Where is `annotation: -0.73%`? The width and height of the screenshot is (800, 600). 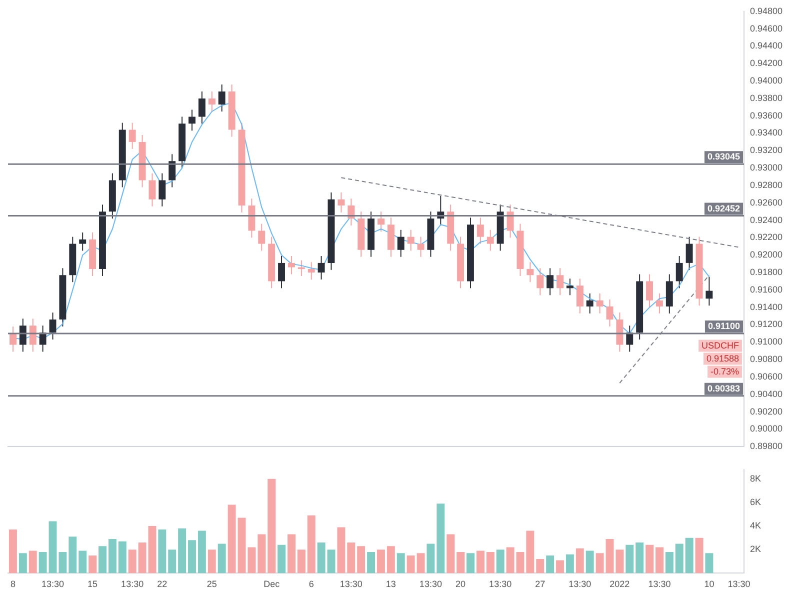 annotation: -0.73% is located at coordinates (725, 371).